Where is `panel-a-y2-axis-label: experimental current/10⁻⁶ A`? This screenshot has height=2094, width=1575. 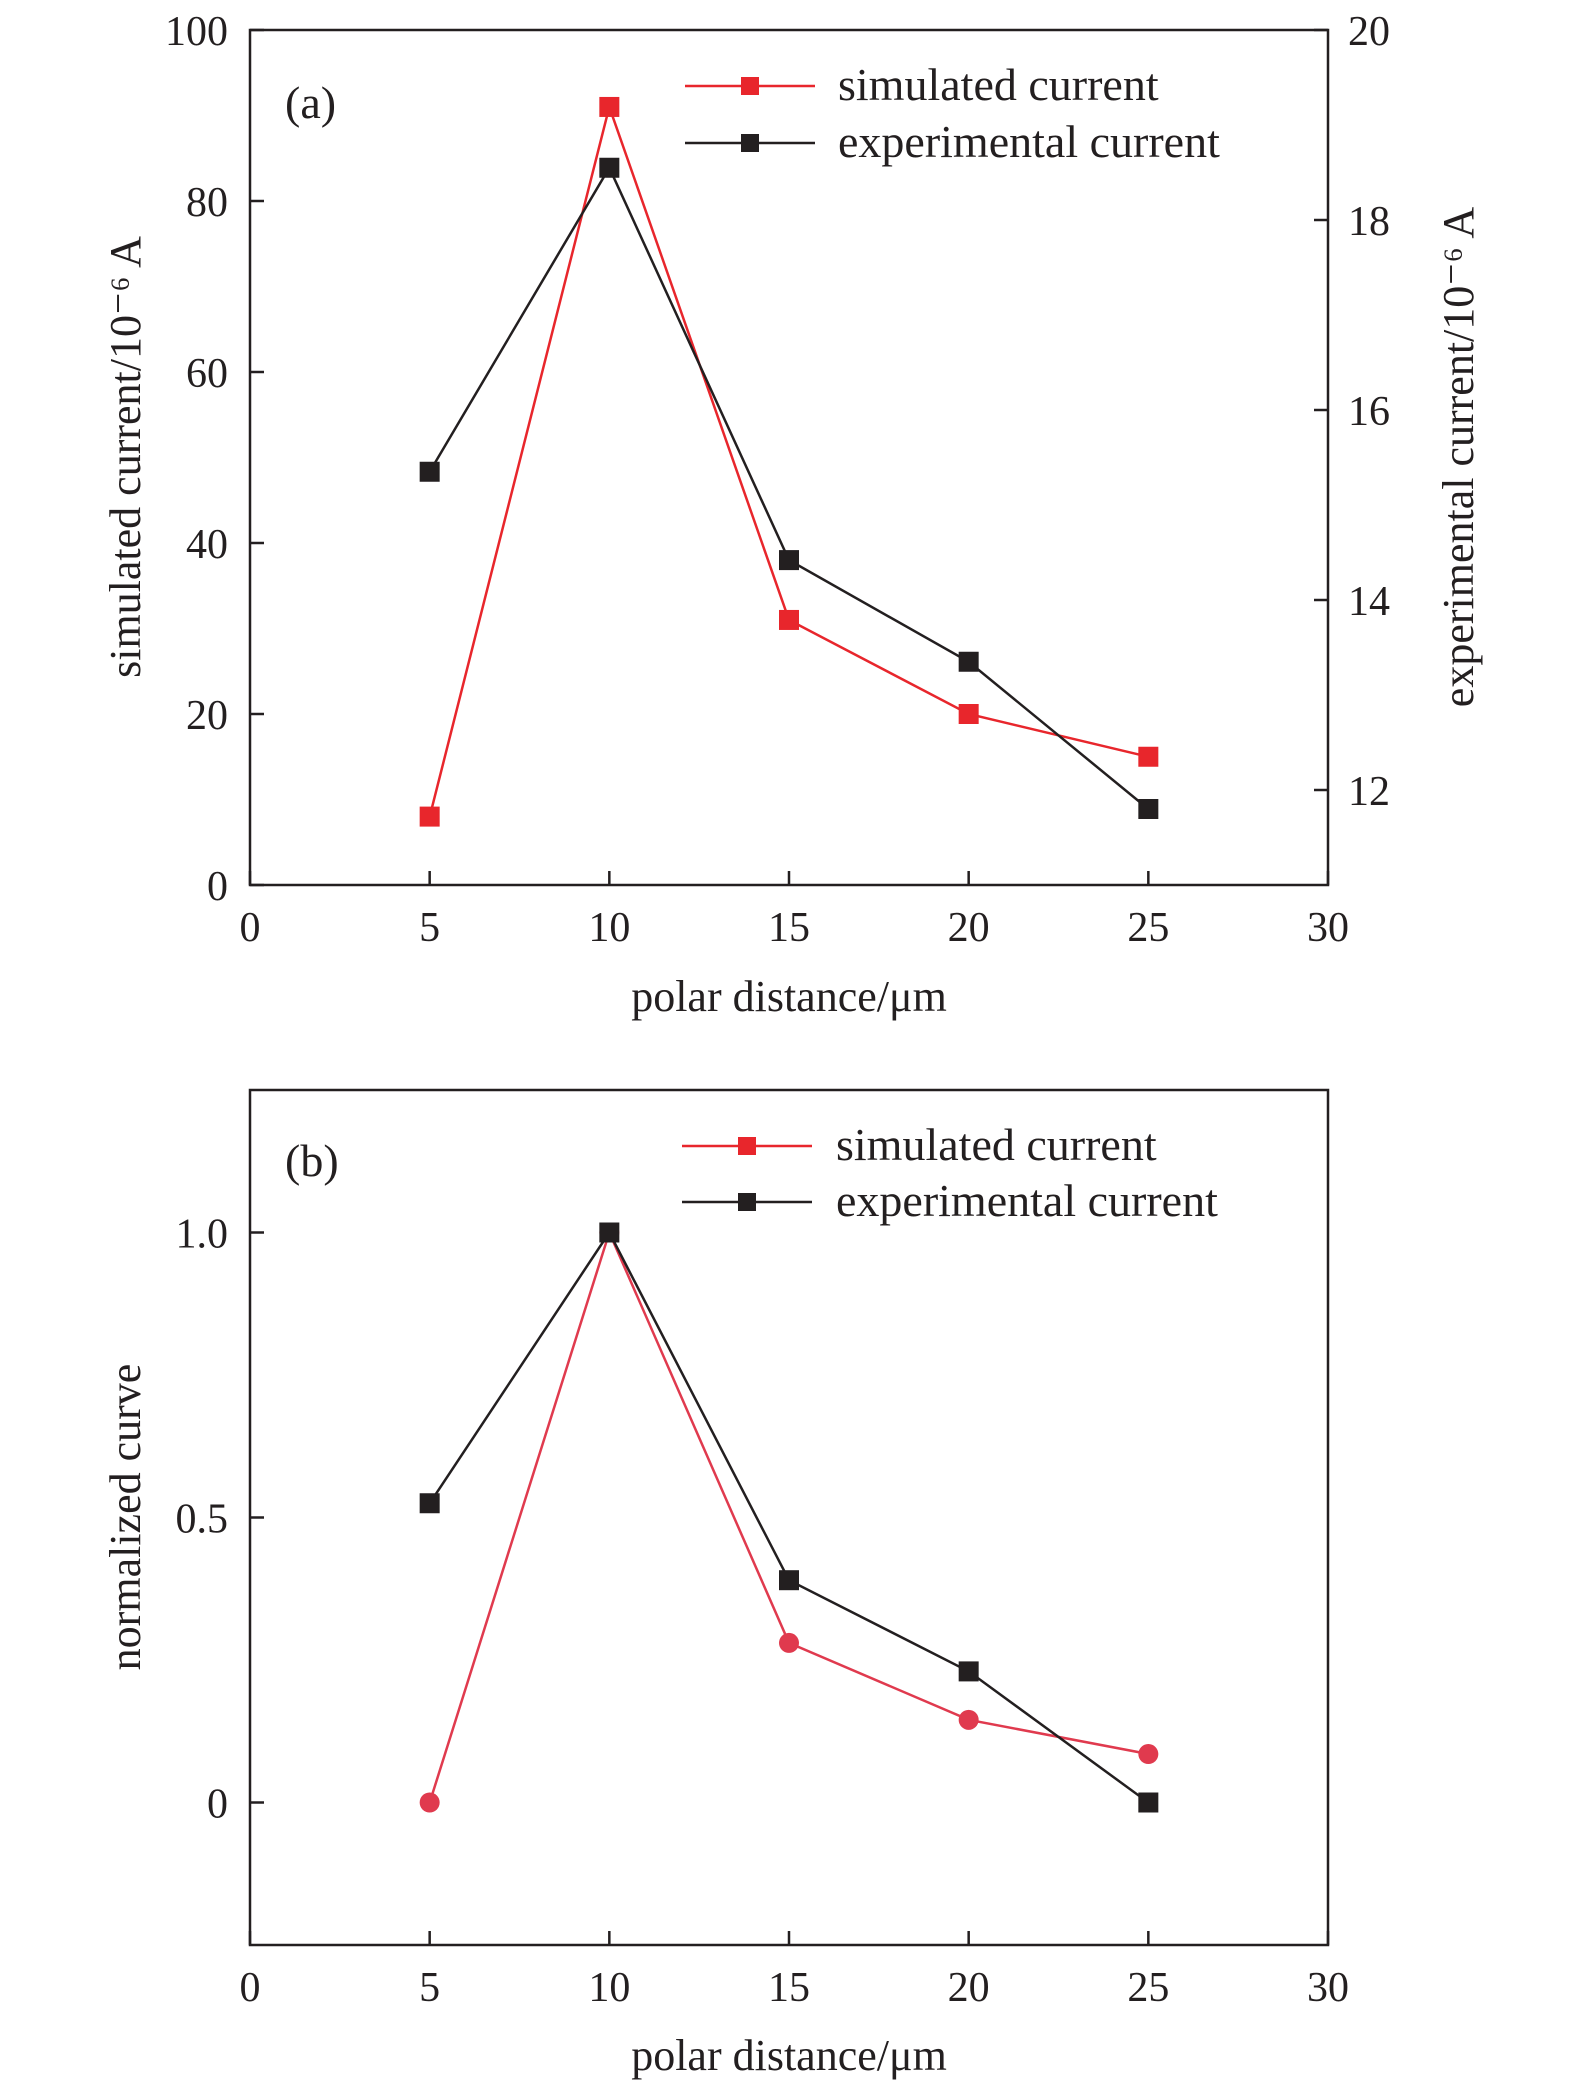
panel-a-y2-axis-label: experimental current/10⁻⁶ A is located at coordinates (1458, 457).